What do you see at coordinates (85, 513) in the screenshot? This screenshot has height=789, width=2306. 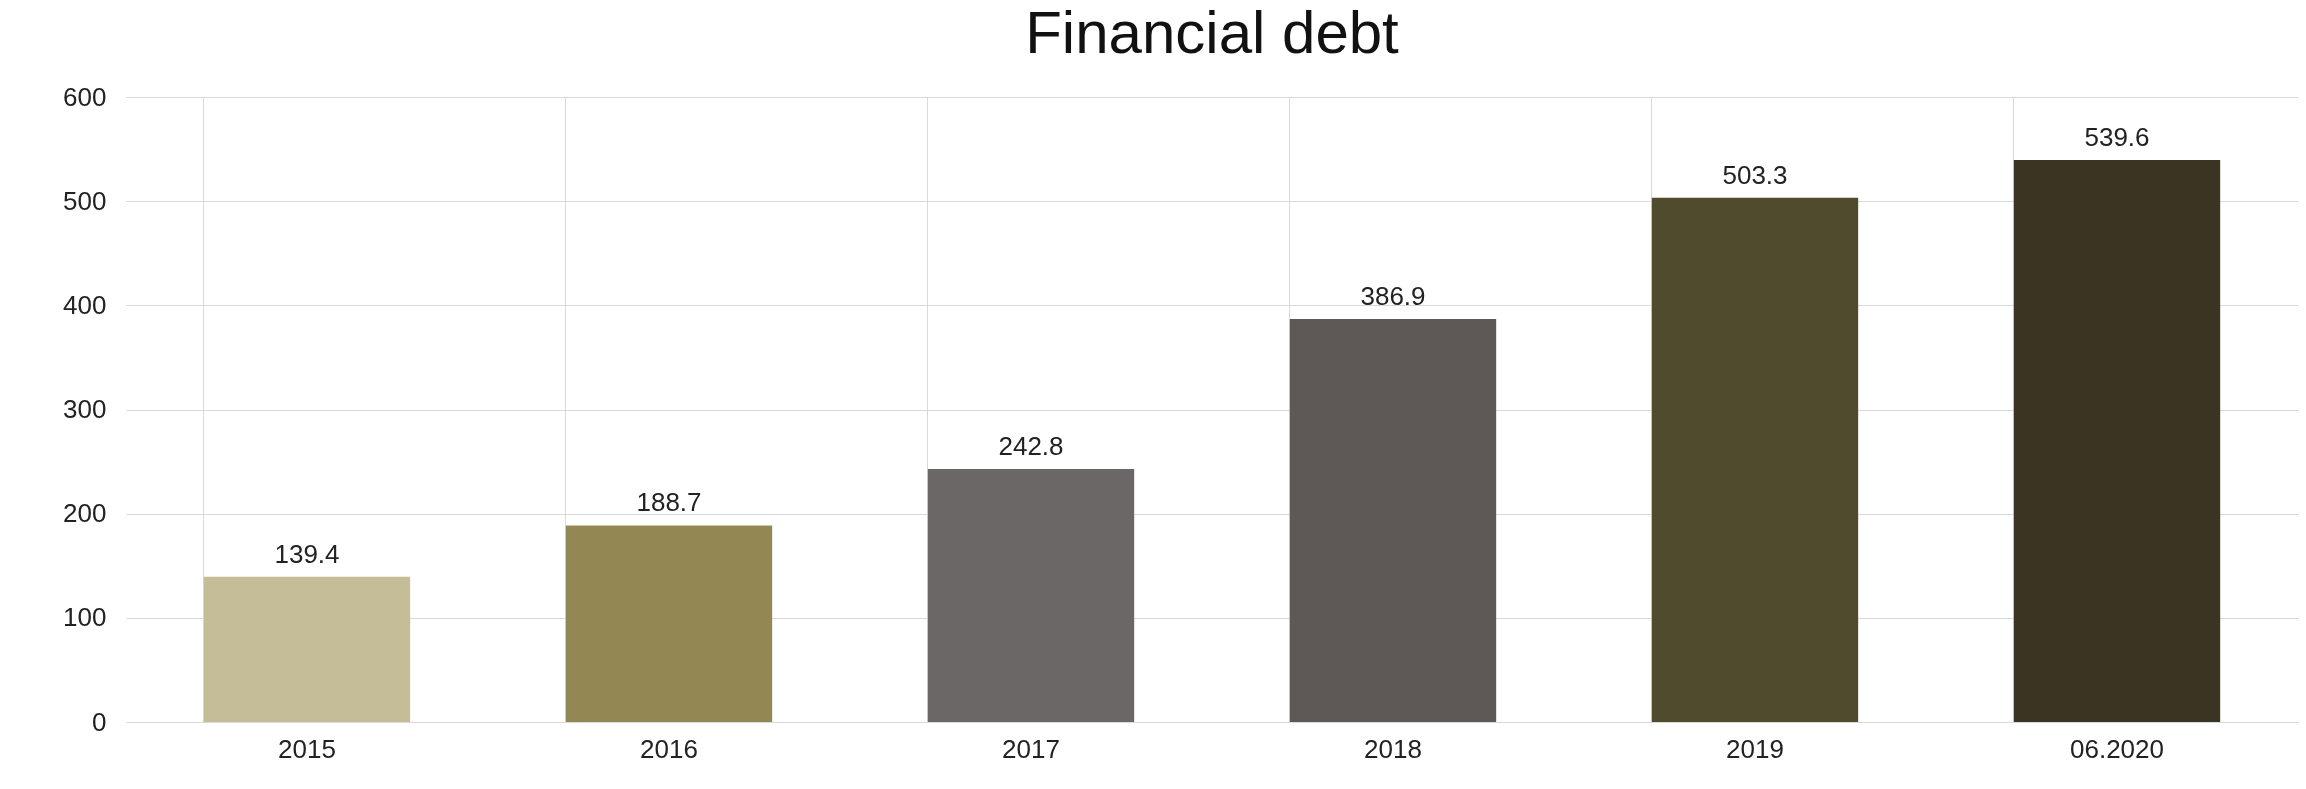 I see `y-tick-label: 200` at bounding box center [85, 513].